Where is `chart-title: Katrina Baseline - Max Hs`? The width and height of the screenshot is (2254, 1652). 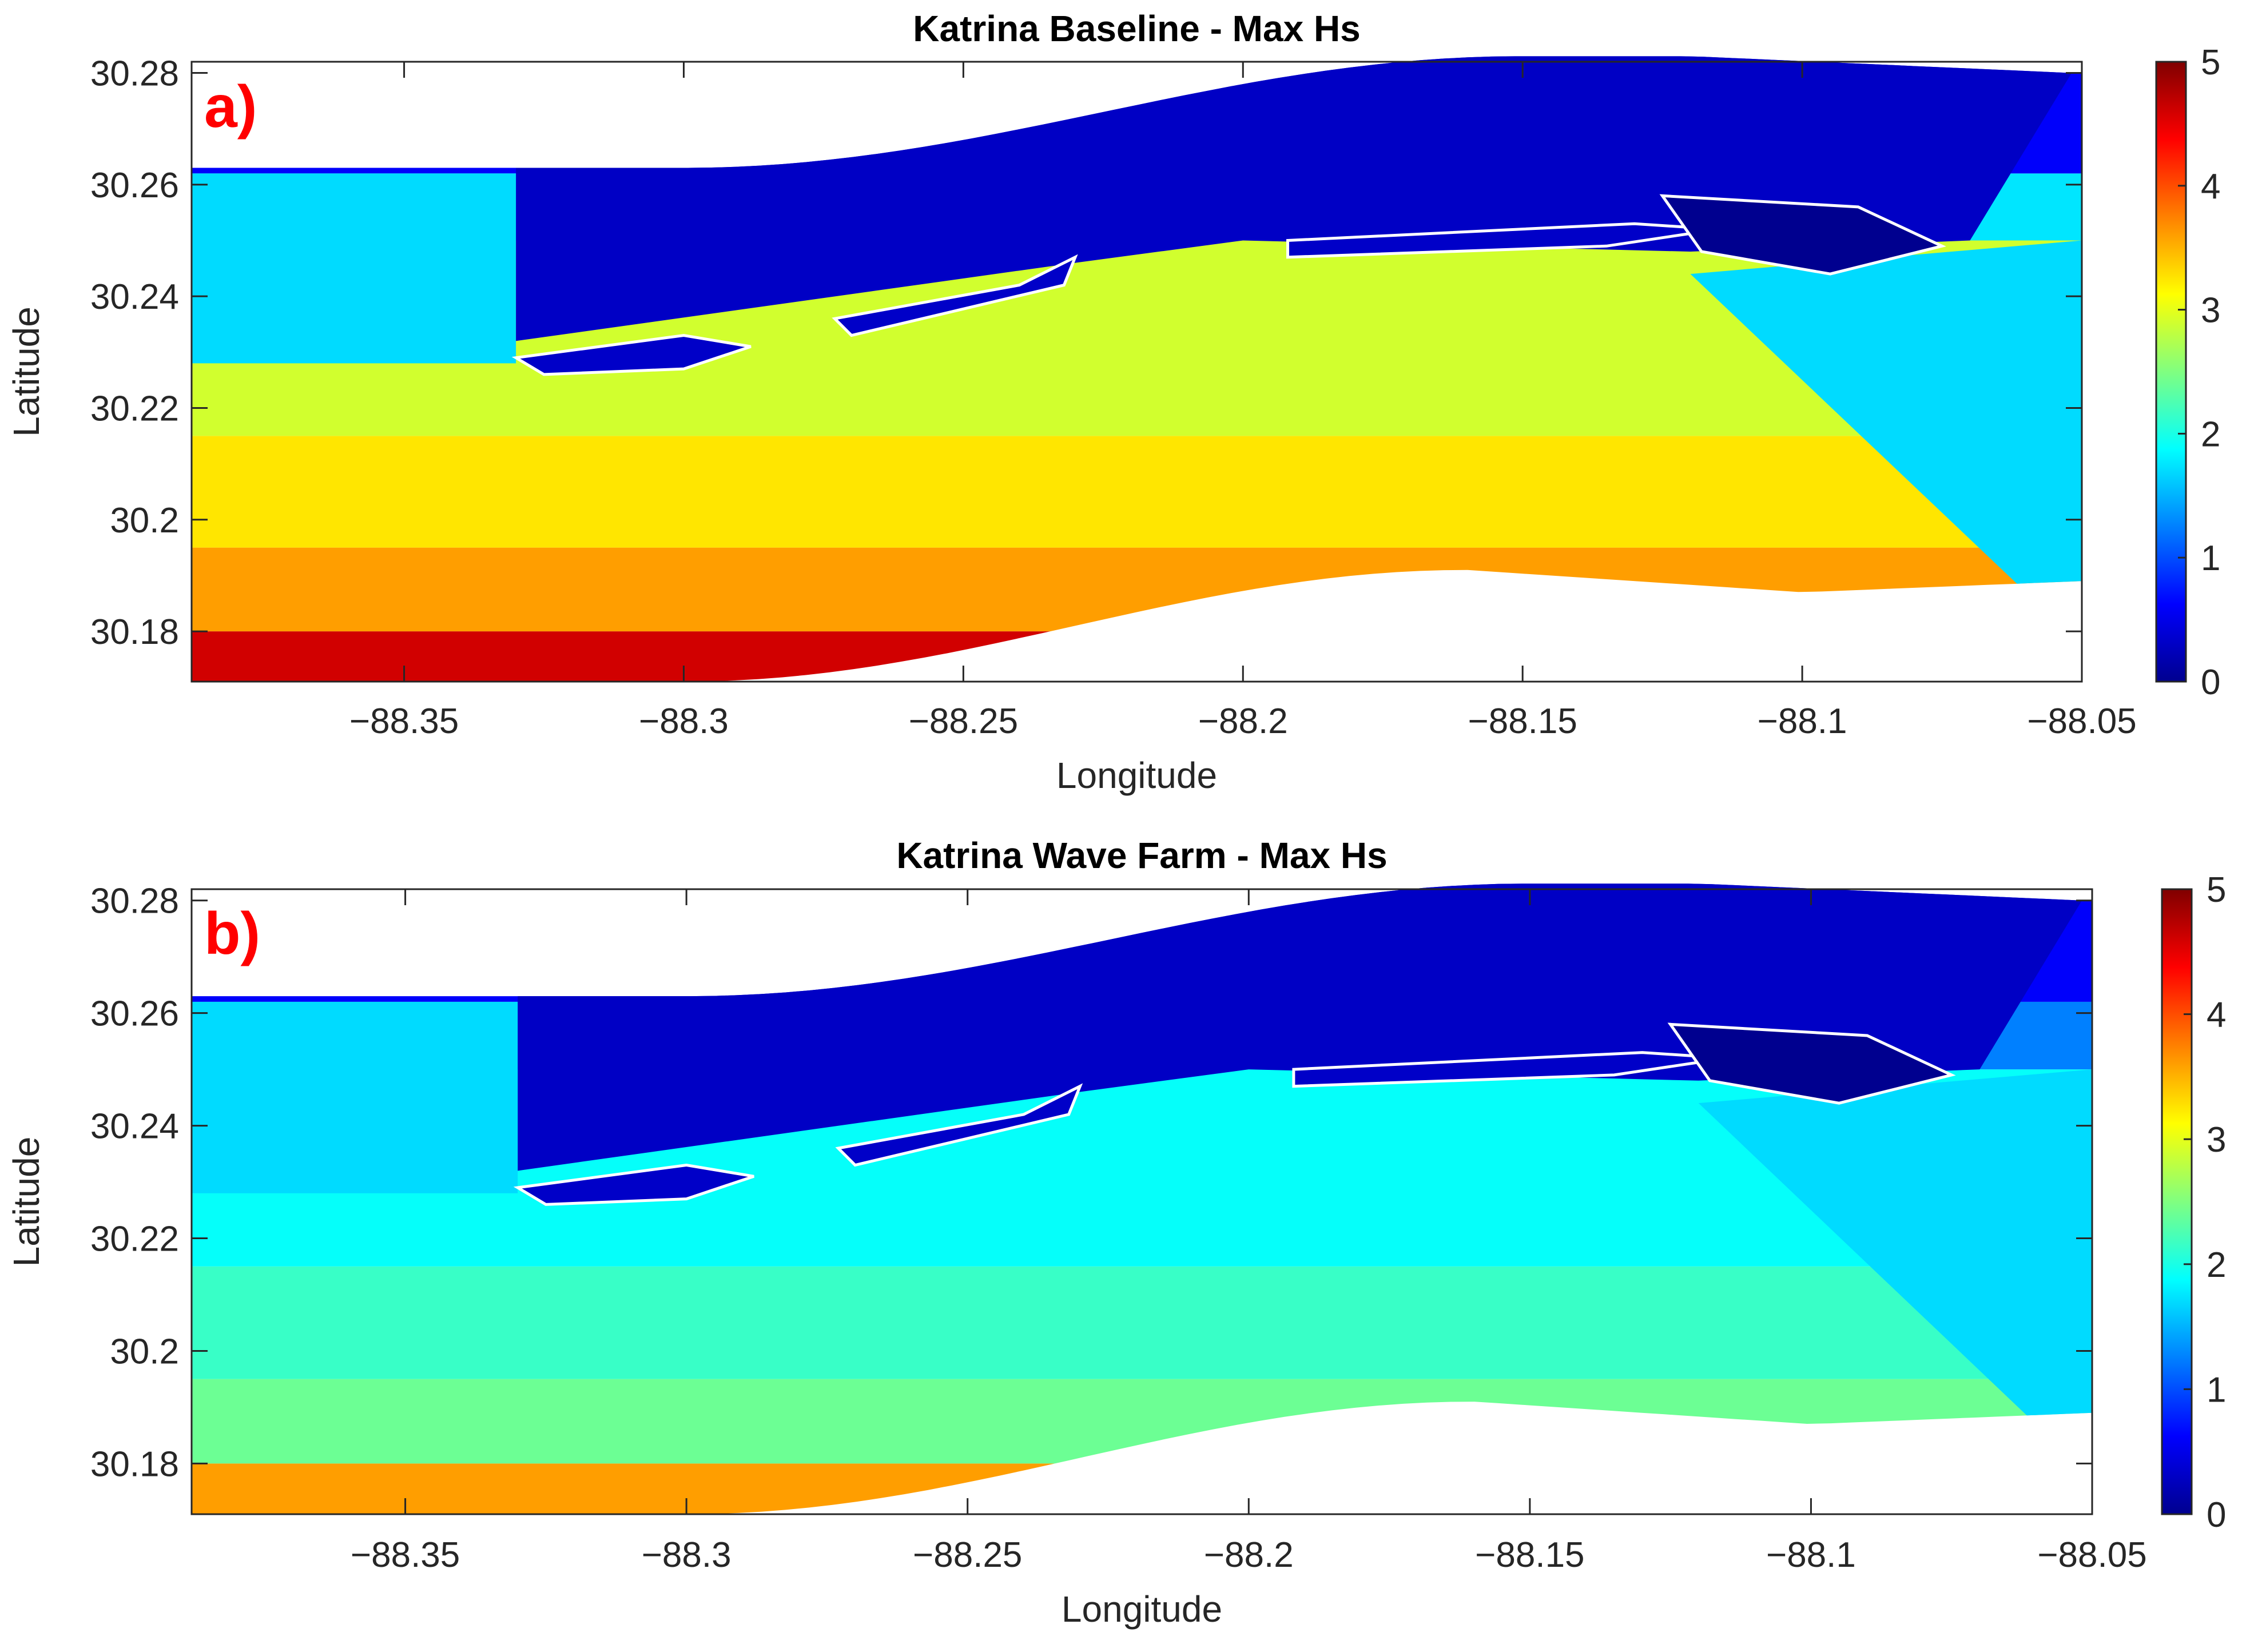 chart-title: Katrina Baseline - Max Hs is located at coordinates (1137, 29).